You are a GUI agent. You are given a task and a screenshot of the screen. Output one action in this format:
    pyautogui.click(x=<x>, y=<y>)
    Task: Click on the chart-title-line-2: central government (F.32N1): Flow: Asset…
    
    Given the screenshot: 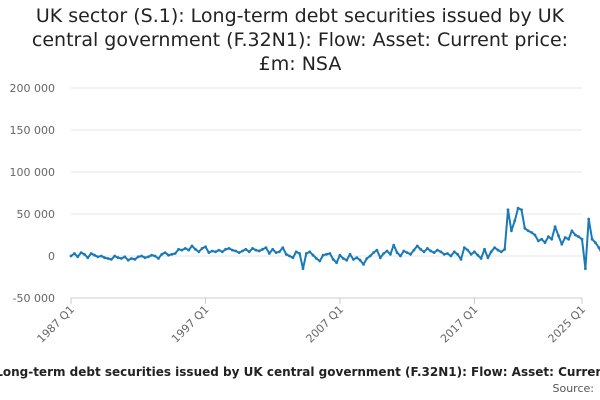 What is the action you would take?
    pyautogui.click(x=300, y=40)
    